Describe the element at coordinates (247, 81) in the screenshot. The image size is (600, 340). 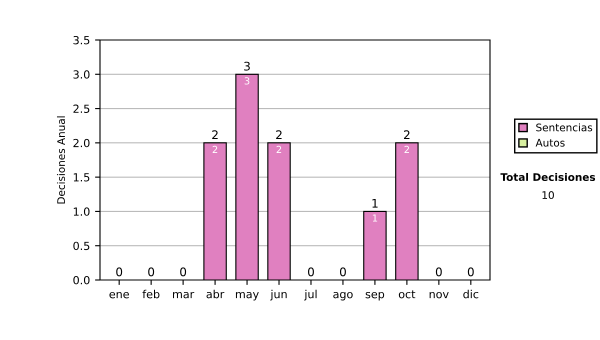
I see `data-label: 3` at that location.